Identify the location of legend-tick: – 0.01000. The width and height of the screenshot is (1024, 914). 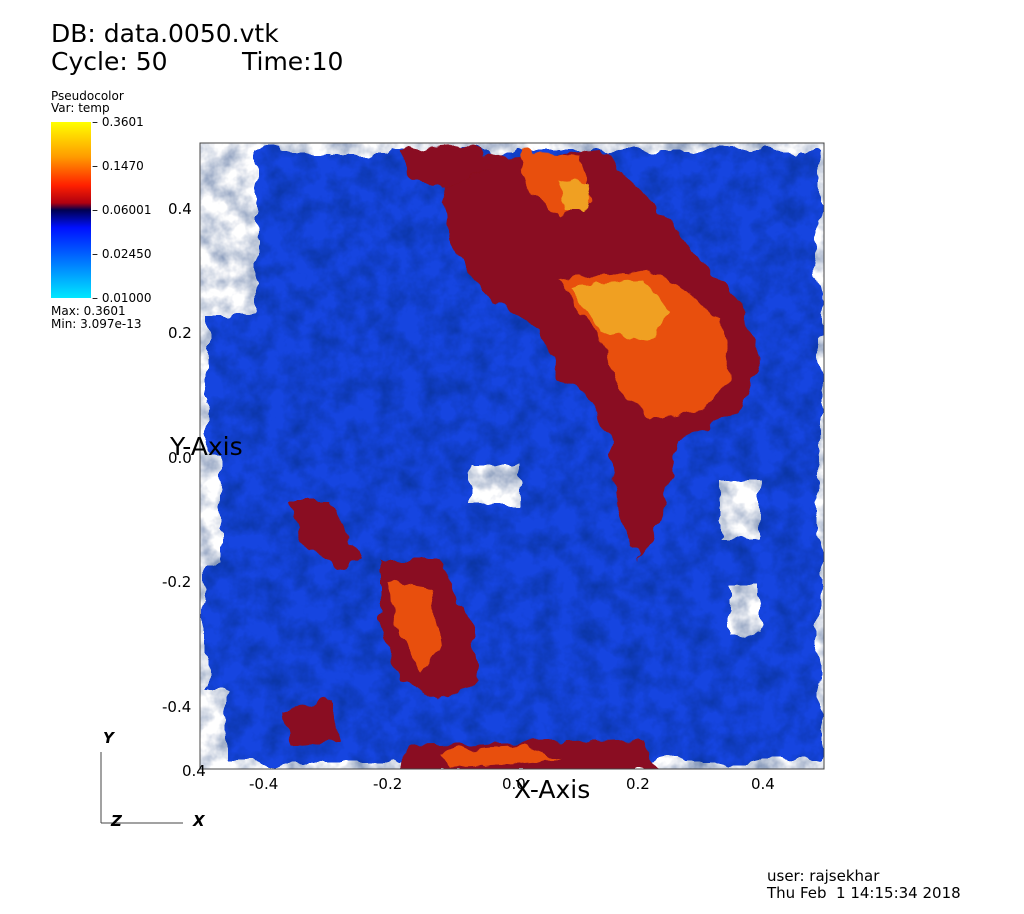
(122, 298).